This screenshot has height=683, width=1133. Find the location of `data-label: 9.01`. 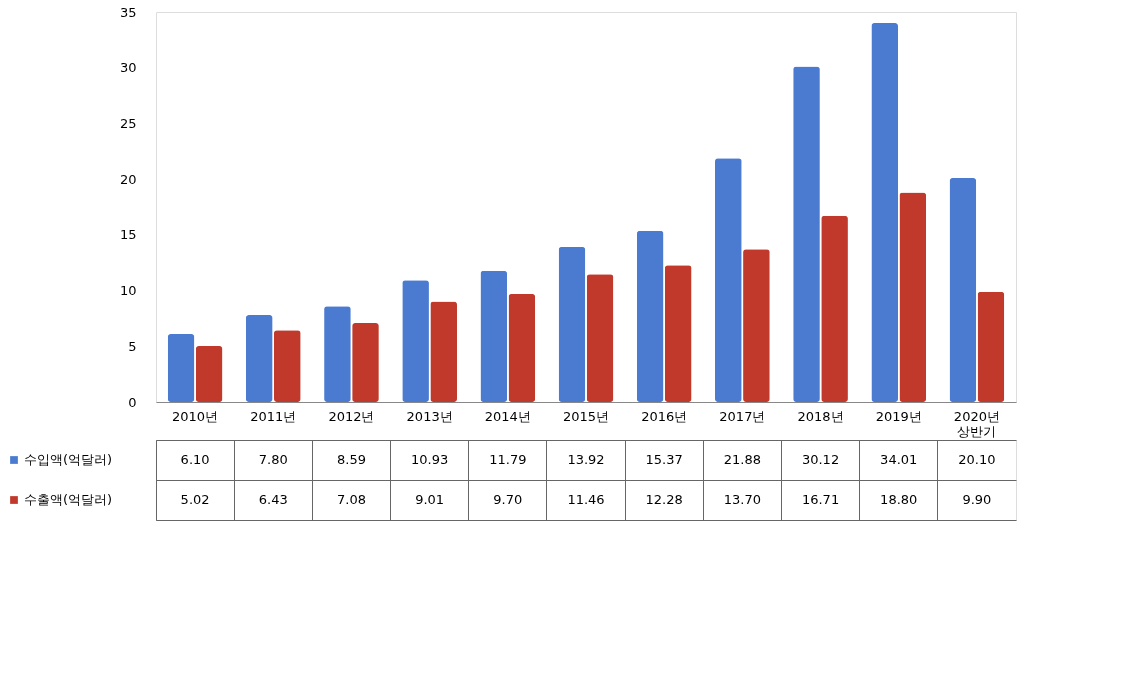

data-label: 9.01 is located at coordinates (430, 499).